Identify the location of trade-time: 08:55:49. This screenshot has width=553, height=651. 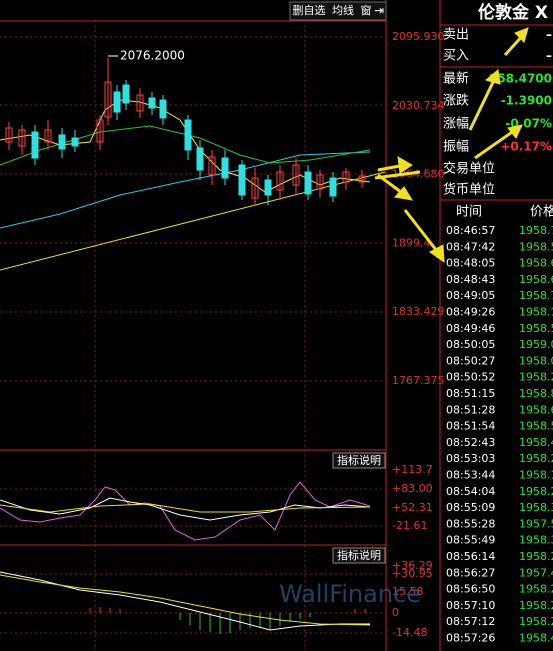
(470, 540).